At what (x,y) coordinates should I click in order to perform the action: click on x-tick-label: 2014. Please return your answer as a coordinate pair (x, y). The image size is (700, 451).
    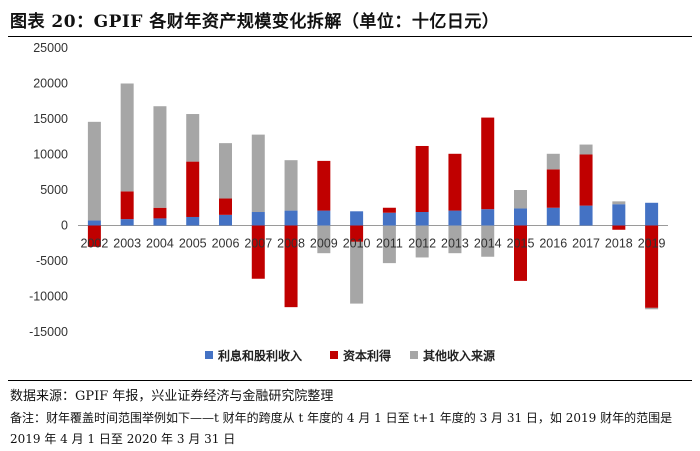
    Looking at the image, I should click on (488, 244).